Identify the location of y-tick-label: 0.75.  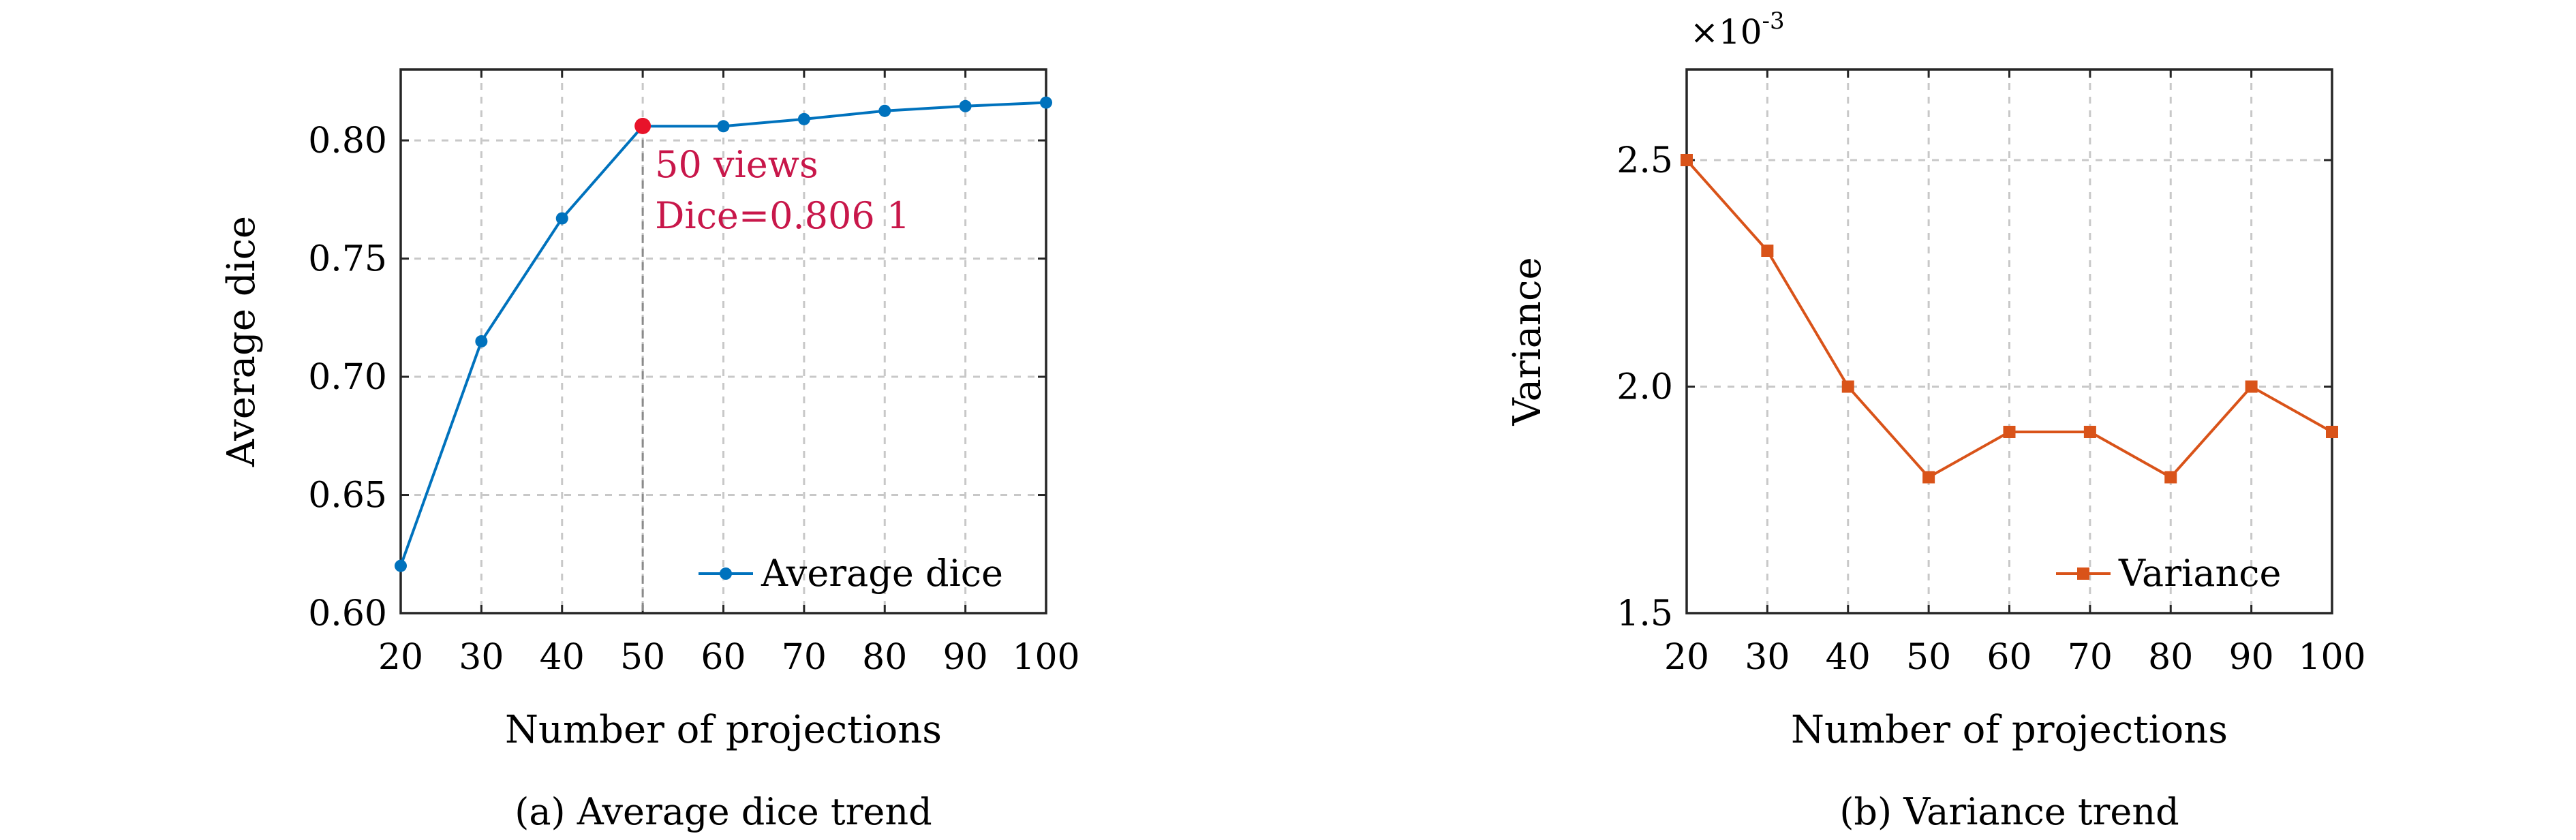
(348, 259).